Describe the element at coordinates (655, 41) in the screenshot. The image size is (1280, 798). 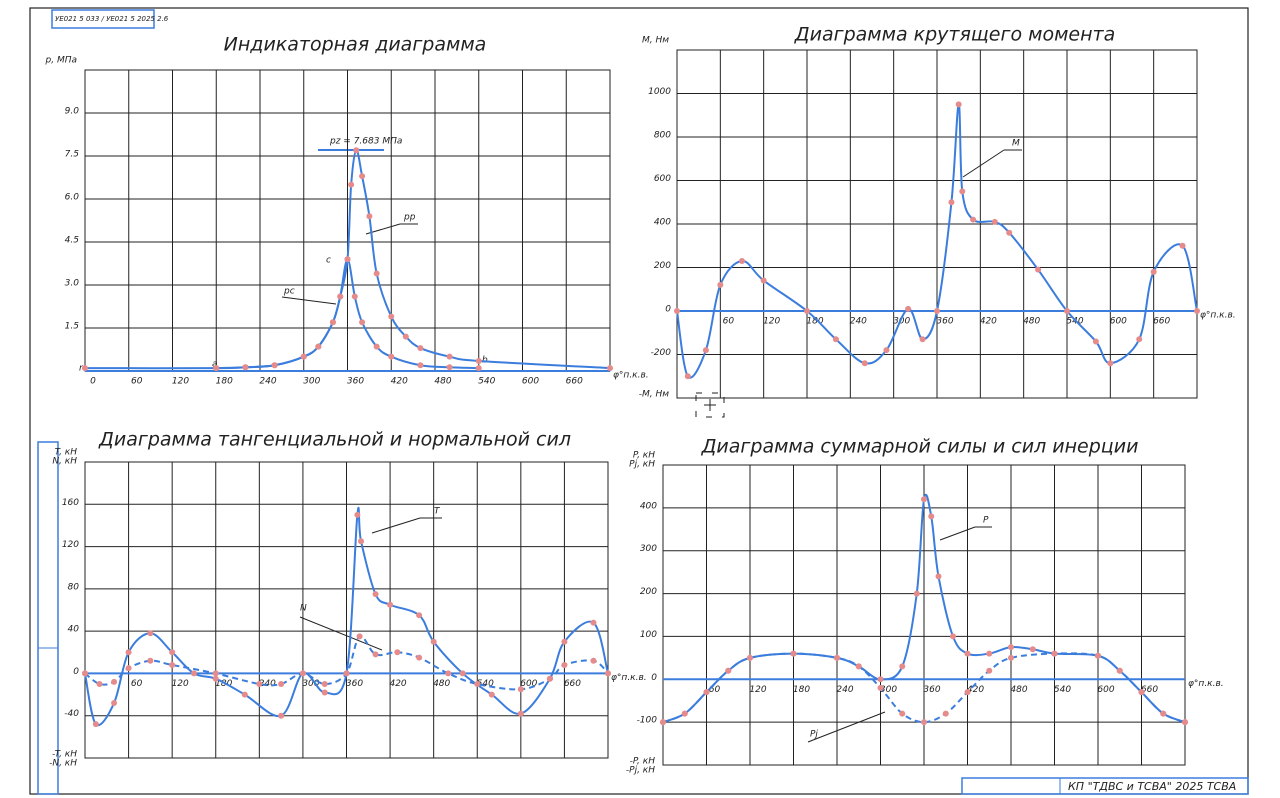
I see `y-axis-label: M, Нм` at that location.